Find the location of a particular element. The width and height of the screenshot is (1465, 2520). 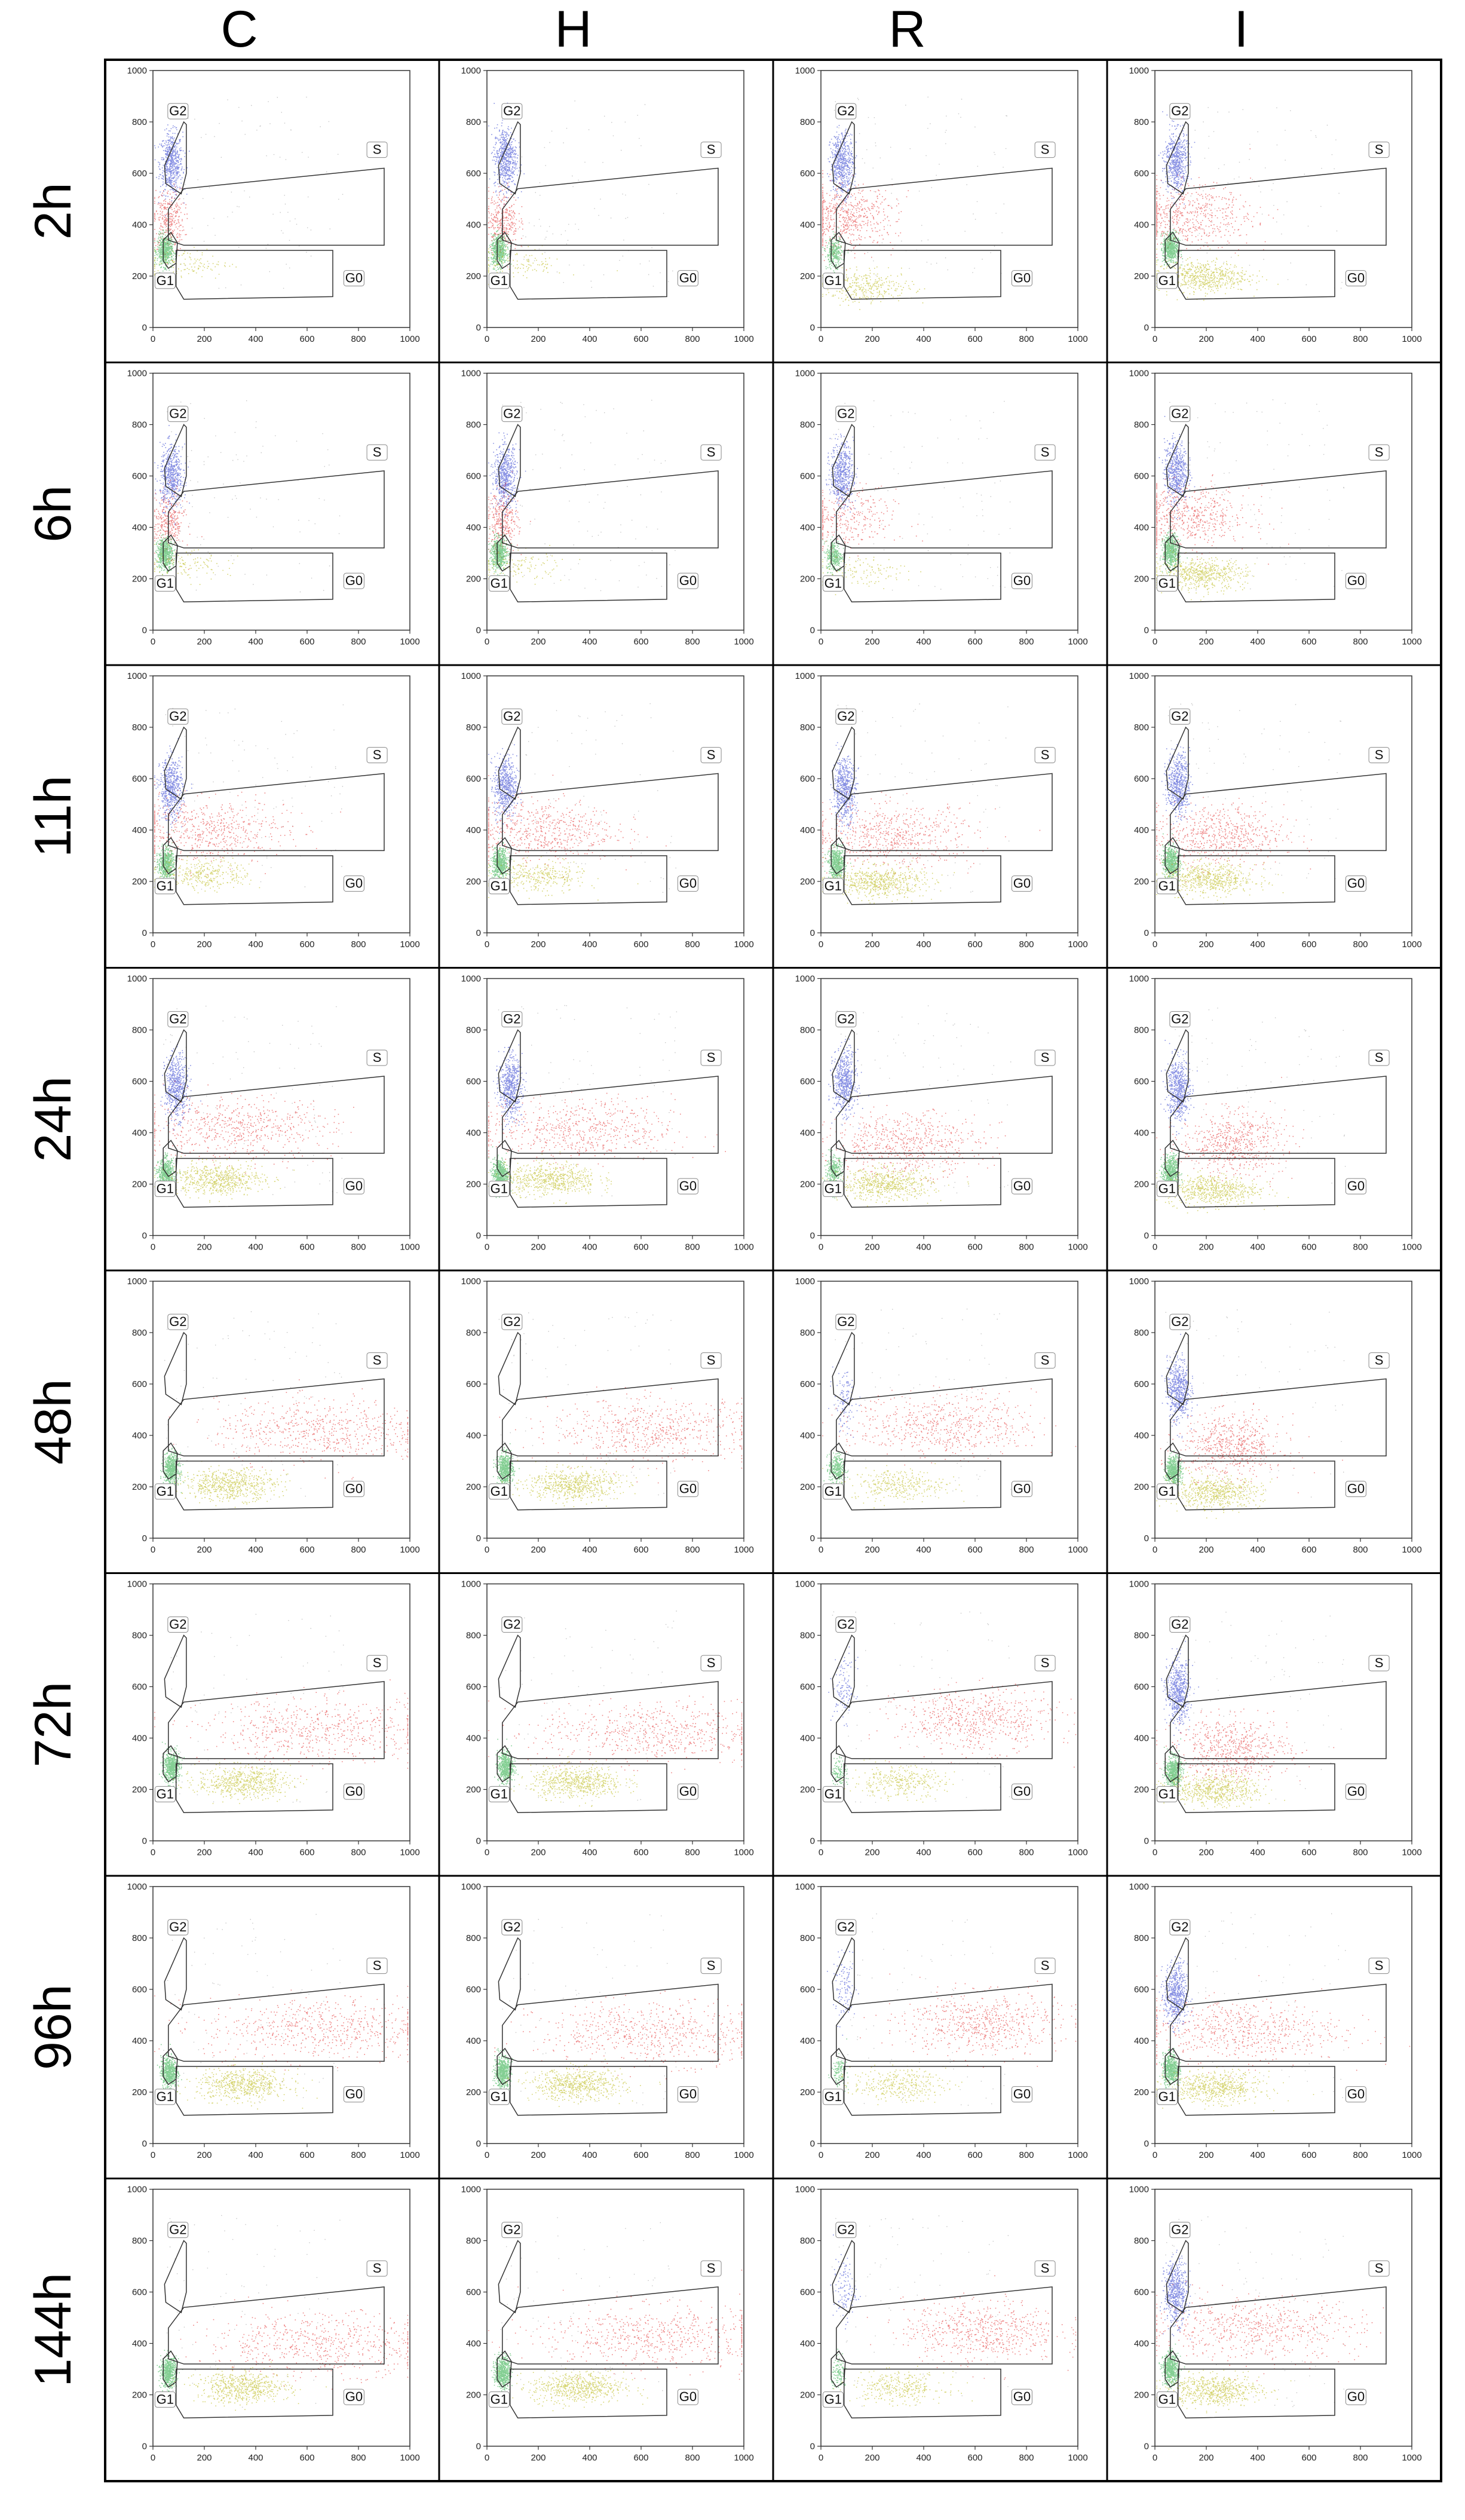

row-header-72h: 72h is located at coordinates (53, 1725).